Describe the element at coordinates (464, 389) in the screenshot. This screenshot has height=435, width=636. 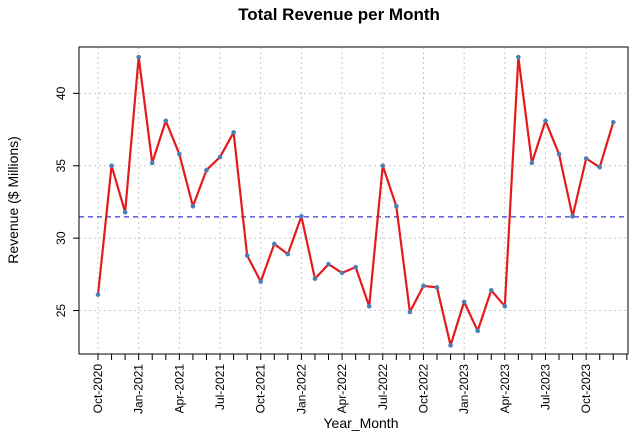
I see `x-tick-label-Jan-2023: Jan-2023` at that location.